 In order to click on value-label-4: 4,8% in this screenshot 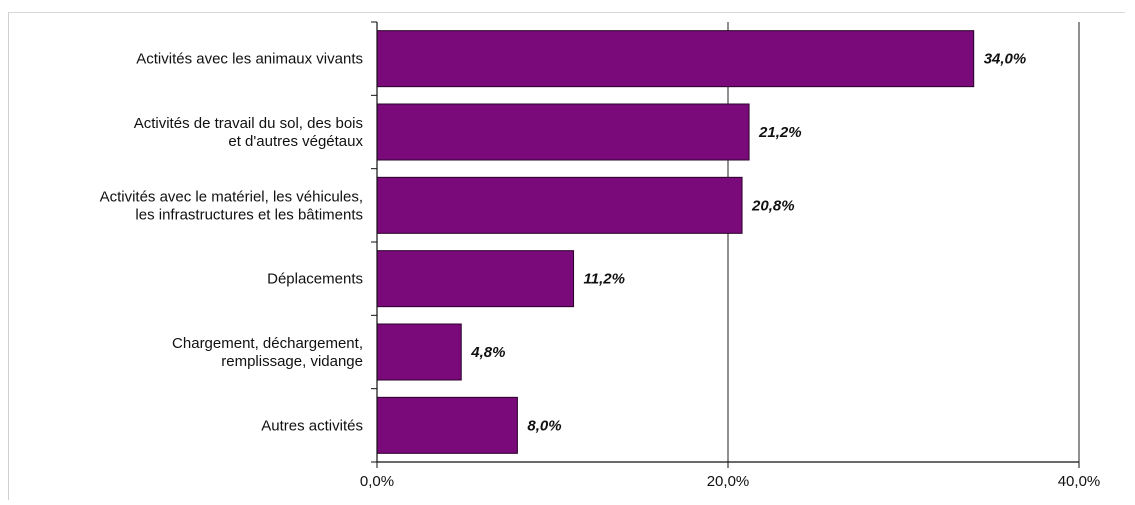, I will do `click(487, 352)`.